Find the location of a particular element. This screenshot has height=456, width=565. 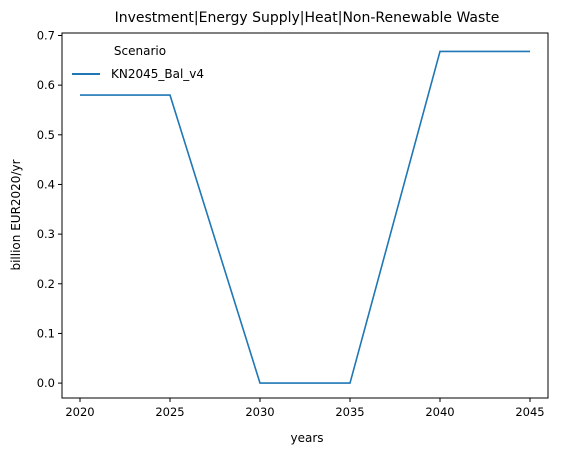

y-tick-label: 0.3 is located at coordinates (46, 234).